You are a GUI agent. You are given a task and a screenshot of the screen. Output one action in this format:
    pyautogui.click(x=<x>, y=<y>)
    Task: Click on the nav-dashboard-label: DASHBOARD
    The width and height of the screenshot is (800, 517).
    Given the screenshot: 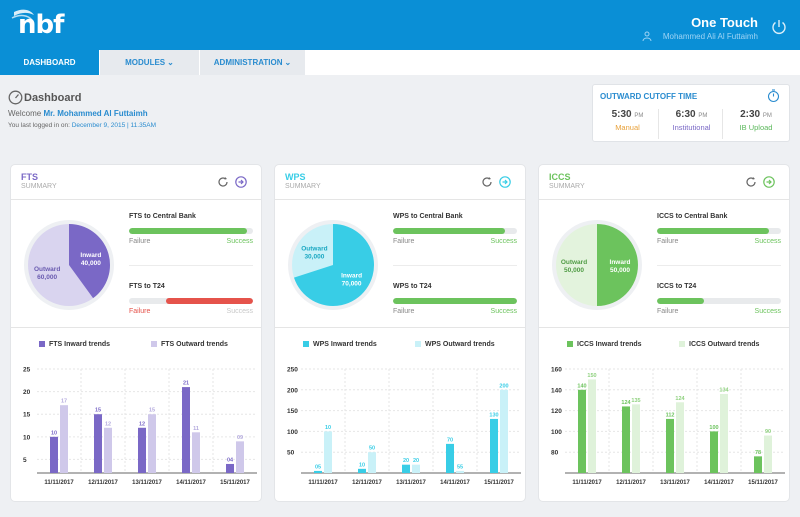 What is the action you would take?
    pyautogui.click(x=49, y=62)
    